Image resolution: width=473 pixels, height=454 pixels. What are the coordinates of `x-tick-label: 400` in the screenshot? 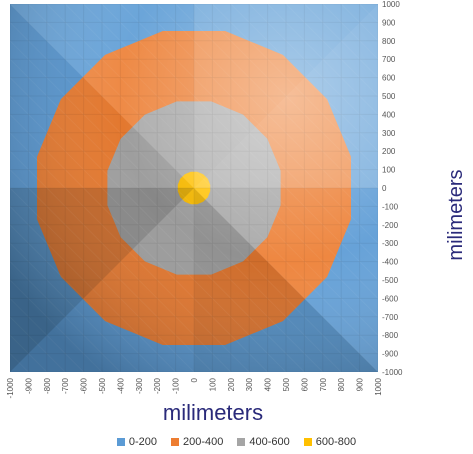 It's located at (268, 384).